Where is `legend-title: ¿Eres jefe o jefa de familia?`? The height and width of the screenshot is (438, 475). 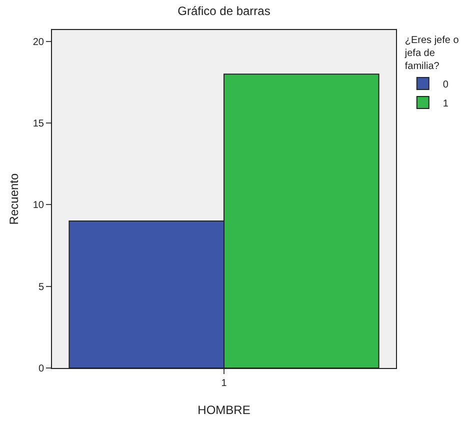 legend-title: ¿Eres jefe o jefa de familia? is located at coordinates (432, 53).